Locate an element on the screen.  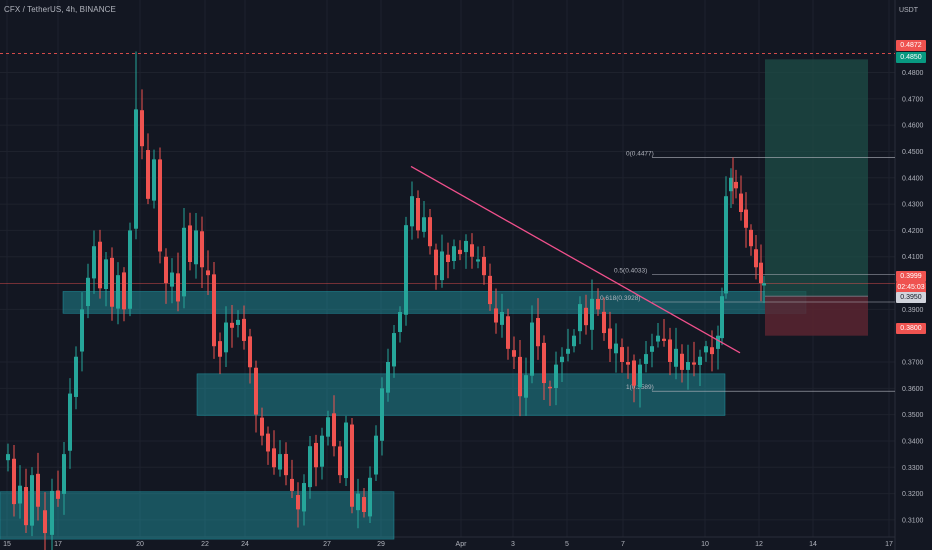
y-axis-tick: 0.4200 is located at coordinates (913, 231).